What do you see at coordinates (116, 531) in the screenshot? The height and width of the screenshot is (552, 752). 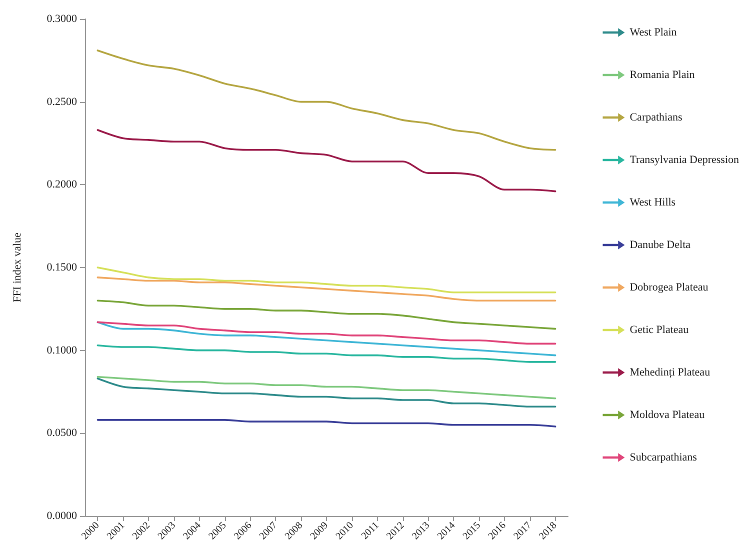 I see `x-tick-label: 2001` at bounding box center [116, 531].